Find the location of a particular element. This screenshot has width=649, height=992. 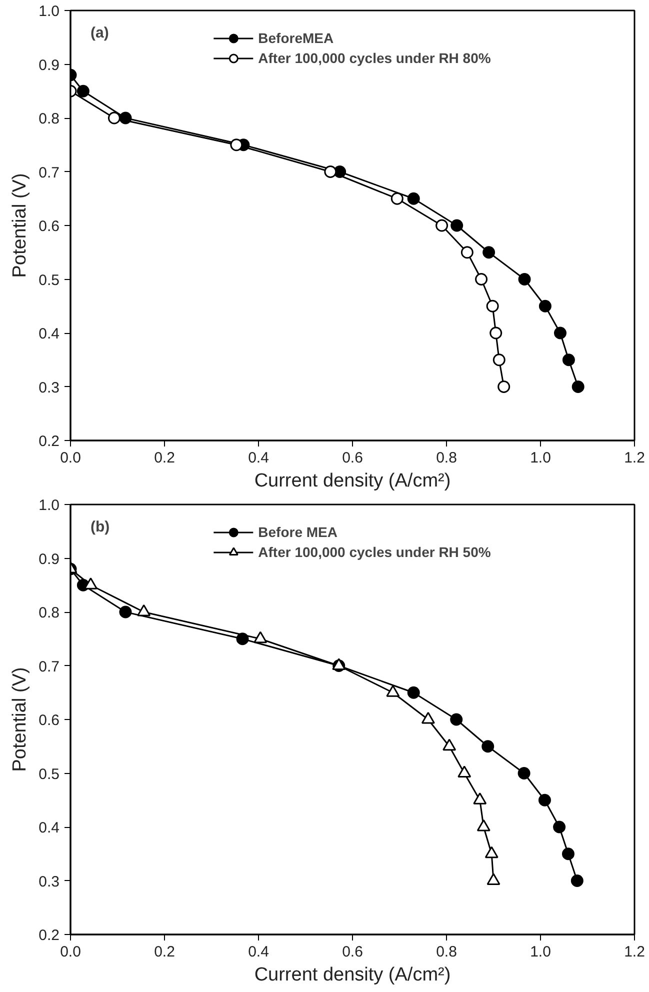

legend-label: After 100,000 cycles under RH 50% is located at coordinates (374, 552).